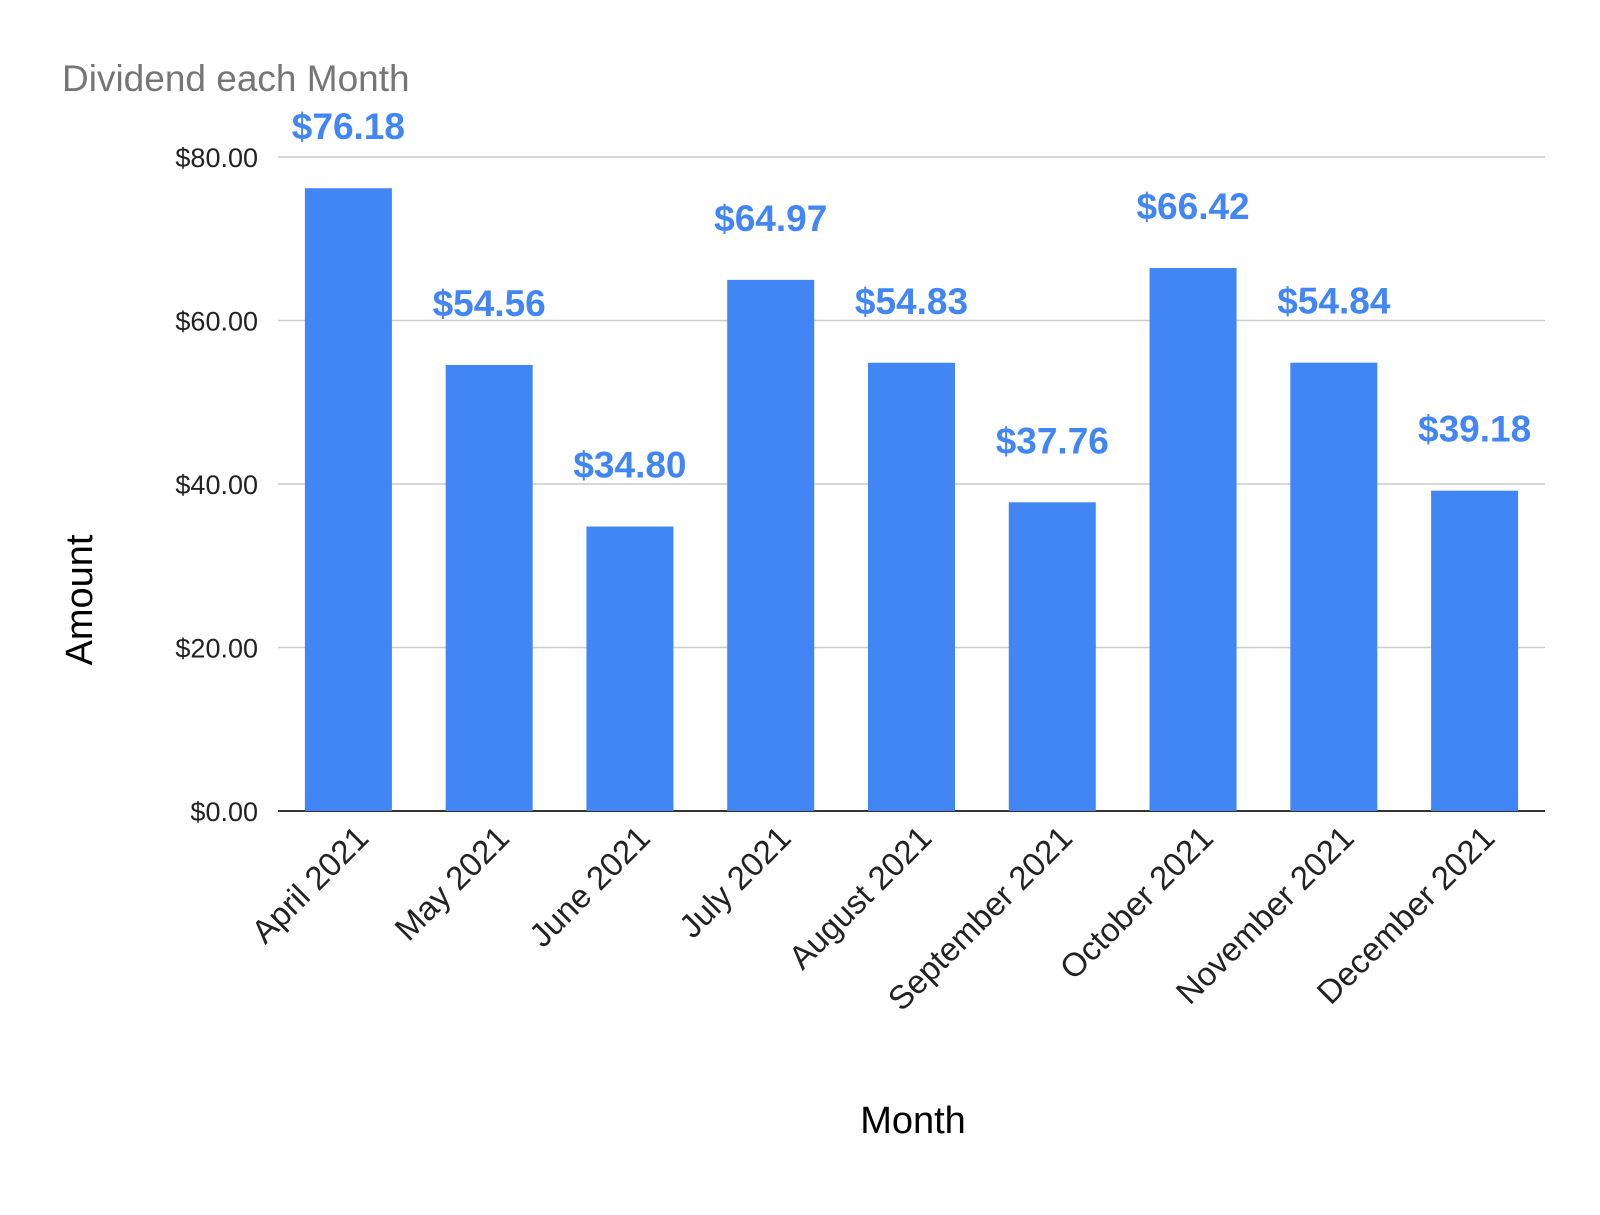 Image resolution: width=1600 pixels, height=1215 pixels. I want to click on y-tick-label: $0.00, so click(224, 812).